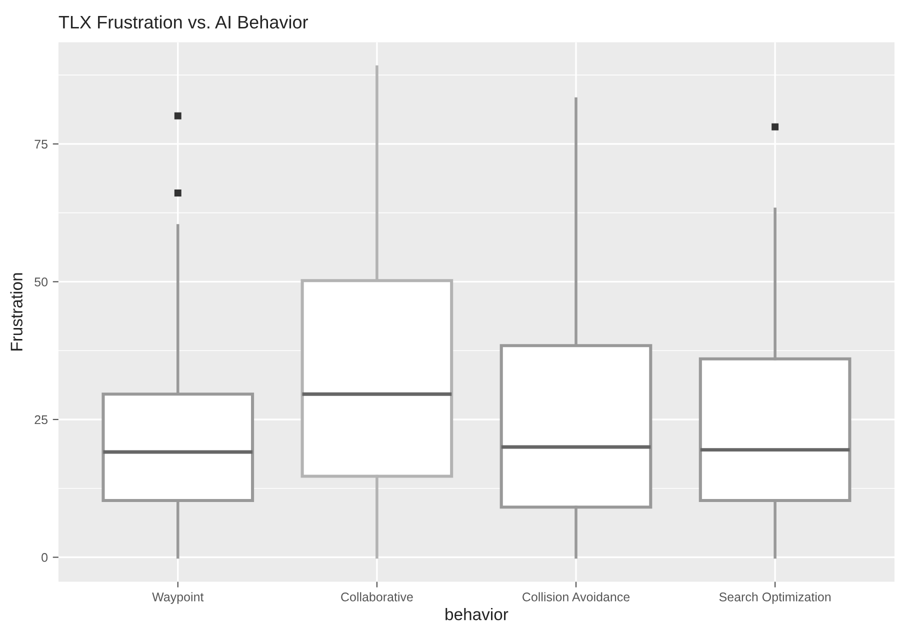  Describe the element at coordinates (45, 557) in the screenshot. I see `y-tick-label: 0` at that location.